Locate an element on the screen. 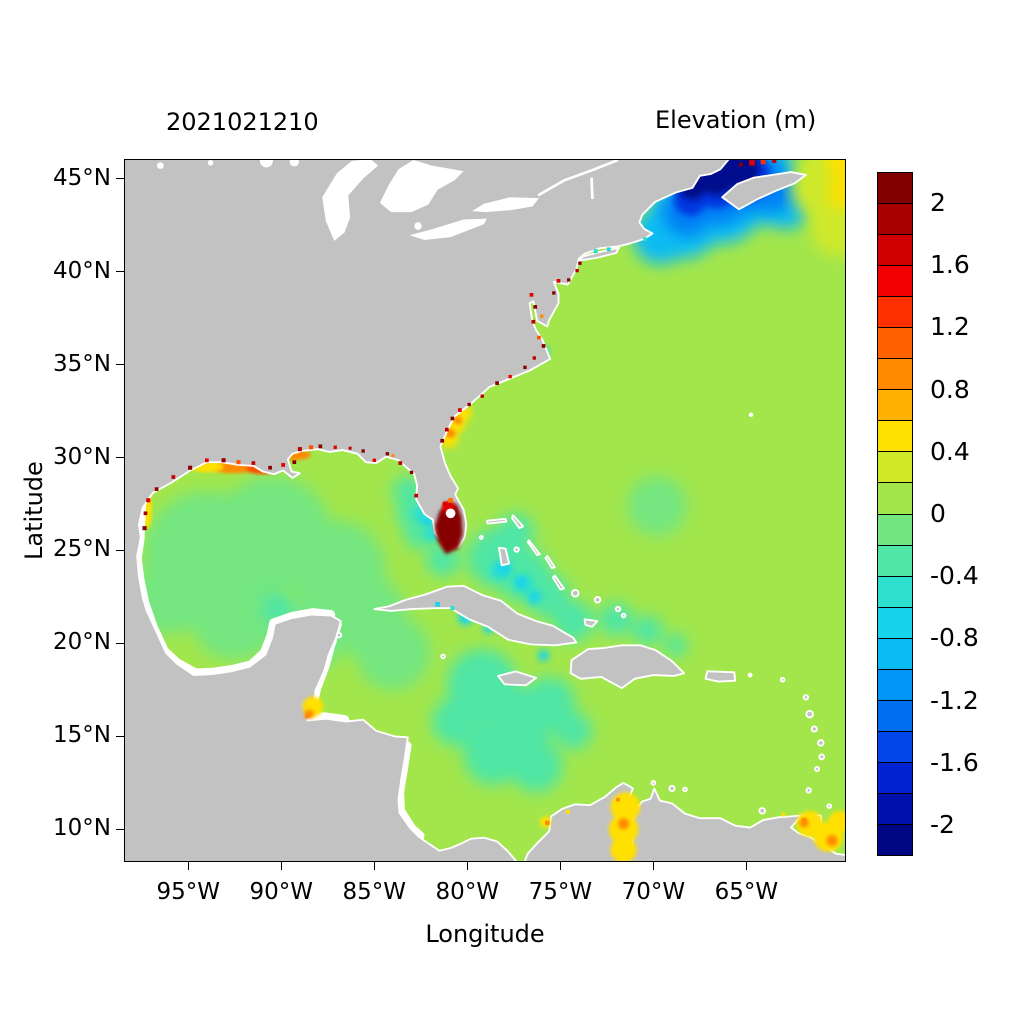 The height and width of the screenshot is (1024, 1024). grand-bahama is located at coordinates (496, 520).